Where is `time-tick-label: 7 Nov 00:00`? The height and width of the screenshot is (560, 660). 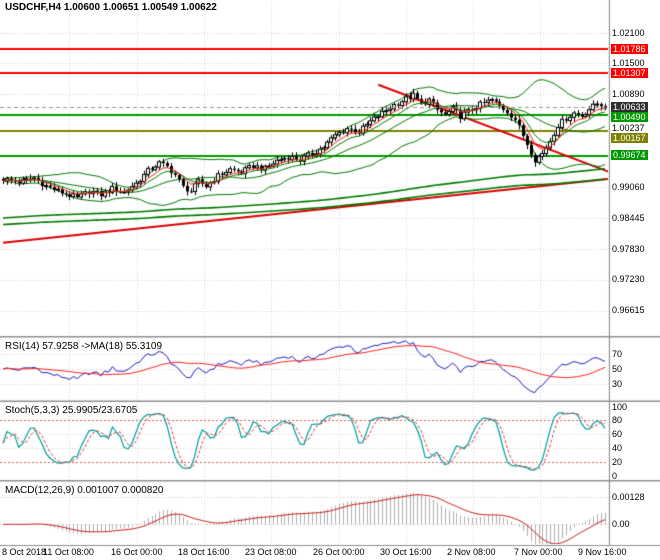 time-tick-label: 7 Nov 00:00 is located at coordinates (538, 552).